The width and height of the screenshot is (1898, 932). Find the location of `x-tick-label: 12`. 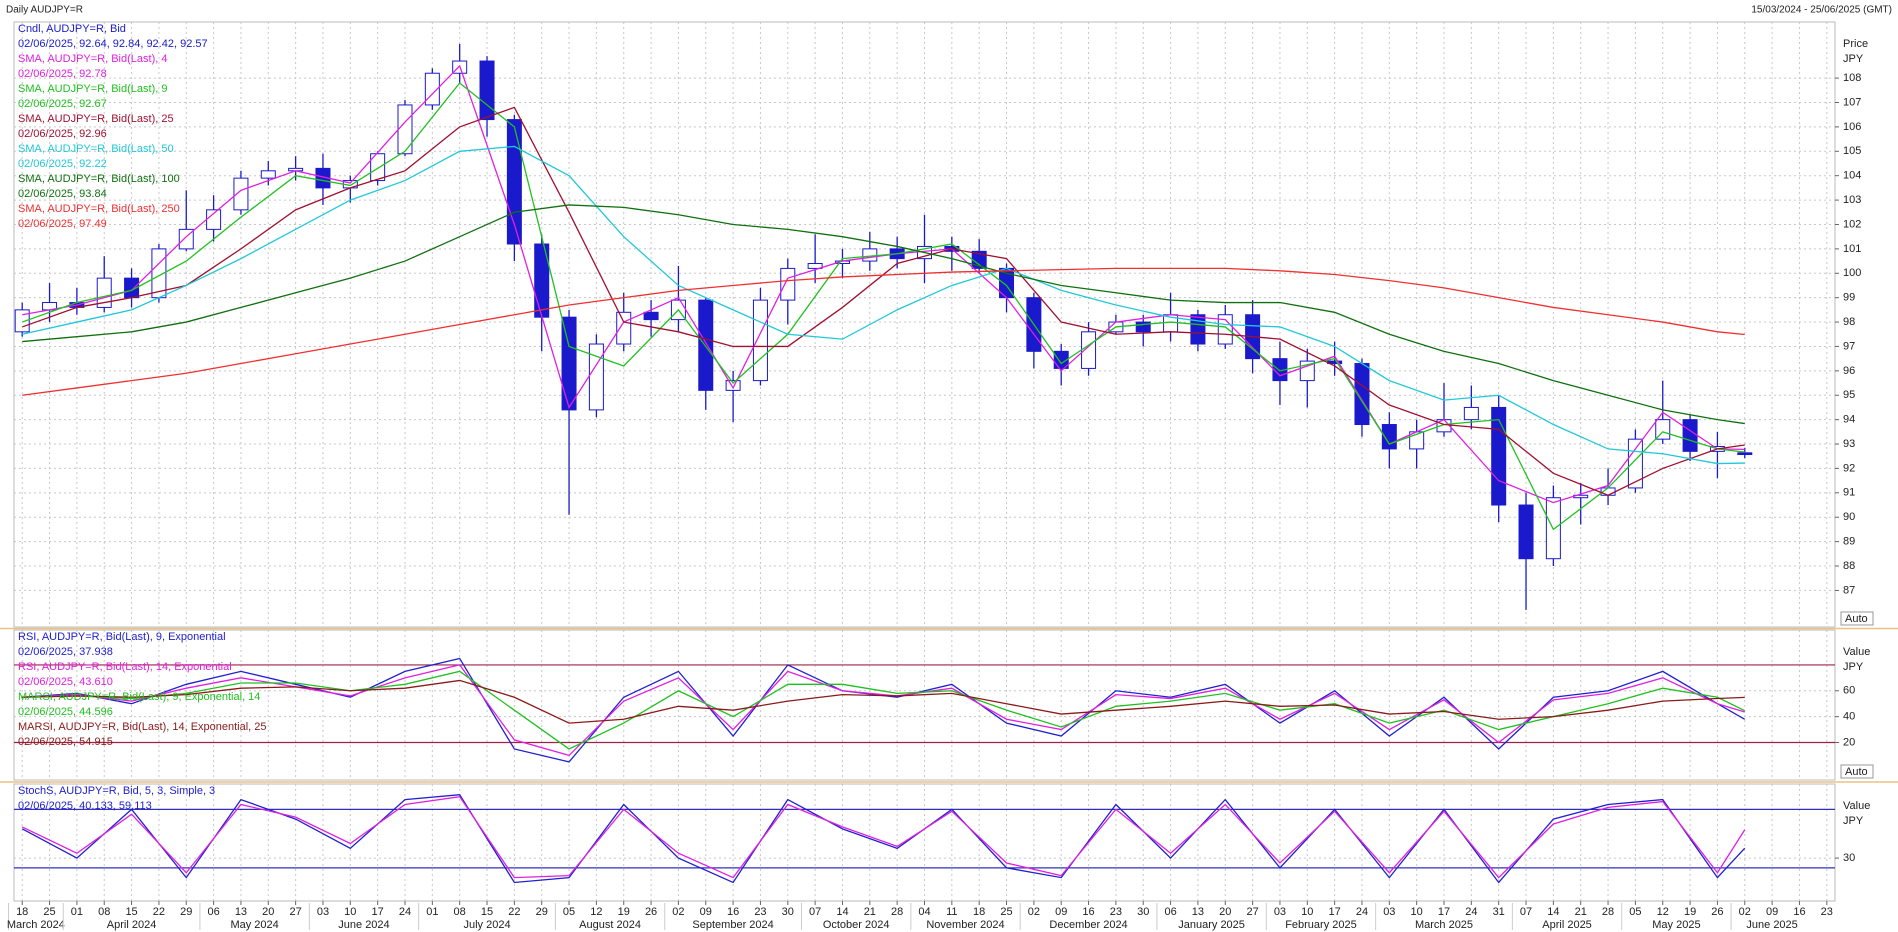

x-tick-label: 12 is located at coordinates (1663, 912).